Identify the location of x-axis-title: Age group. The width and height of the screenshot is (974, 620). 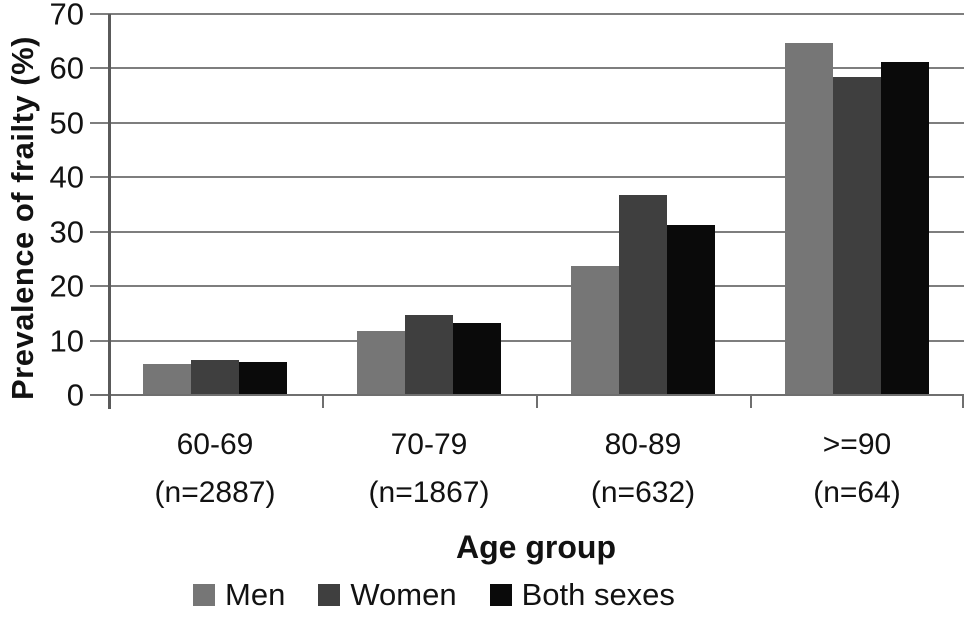
(536, 547).